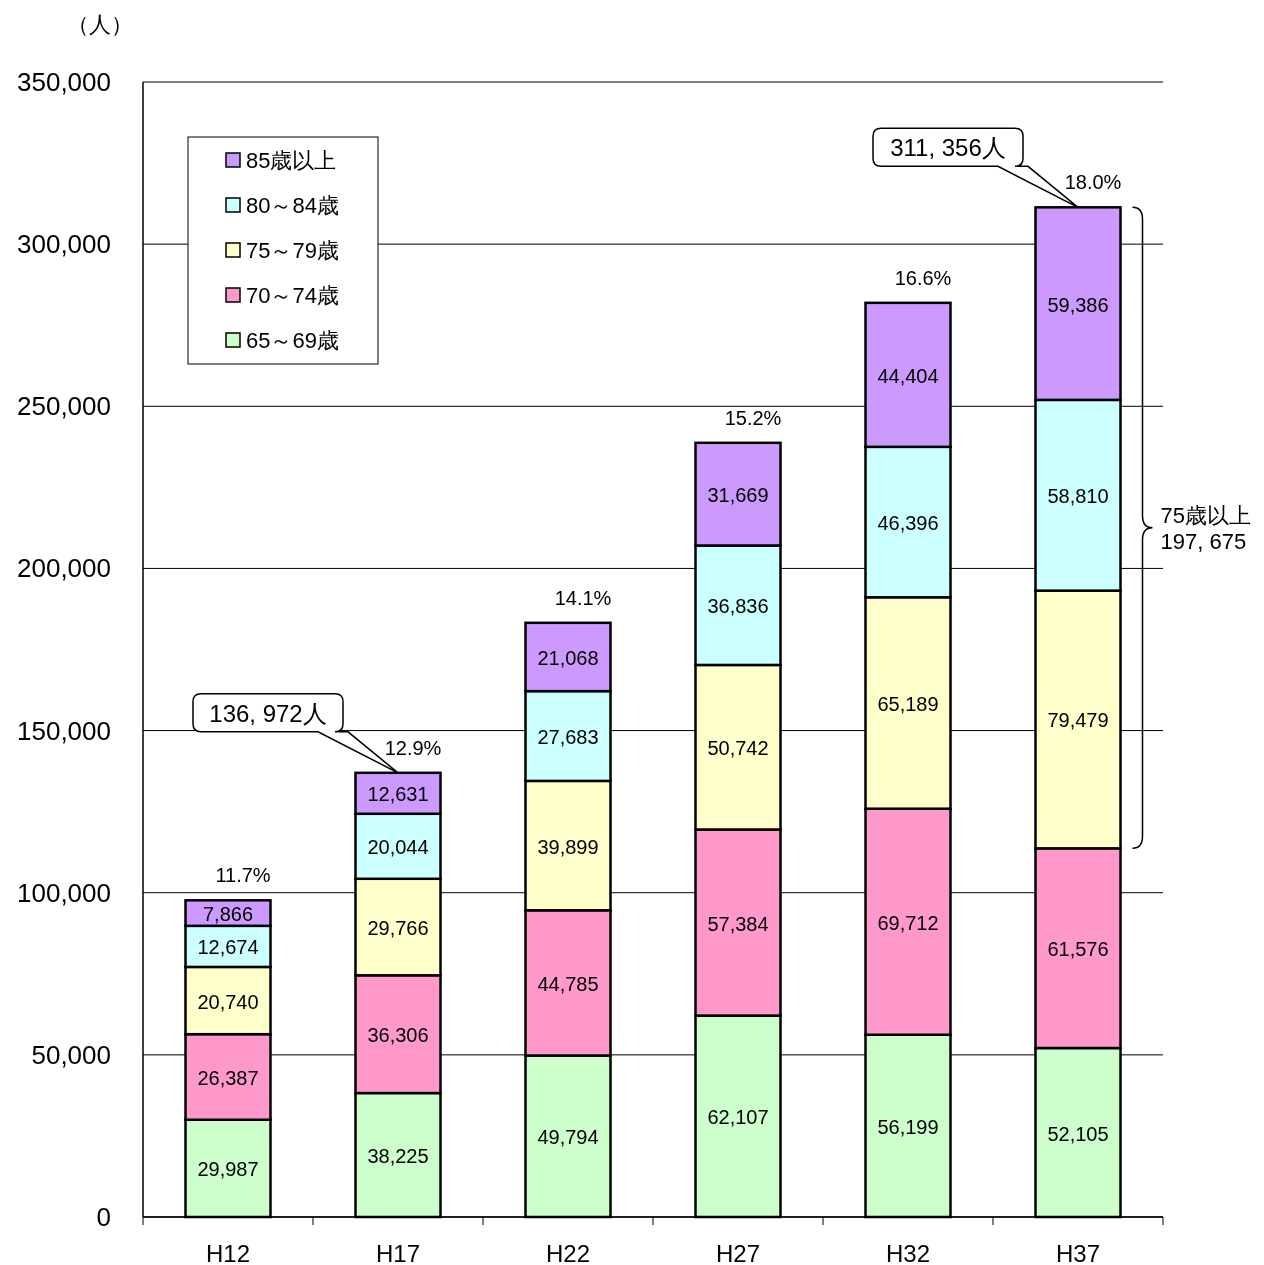 The height and width of the screenshot is (1265, 1264). What do you see at coordinates (1078, 496) in the screenshot?
I see `data-label: 58,810` at bounding box center [1078, 496].